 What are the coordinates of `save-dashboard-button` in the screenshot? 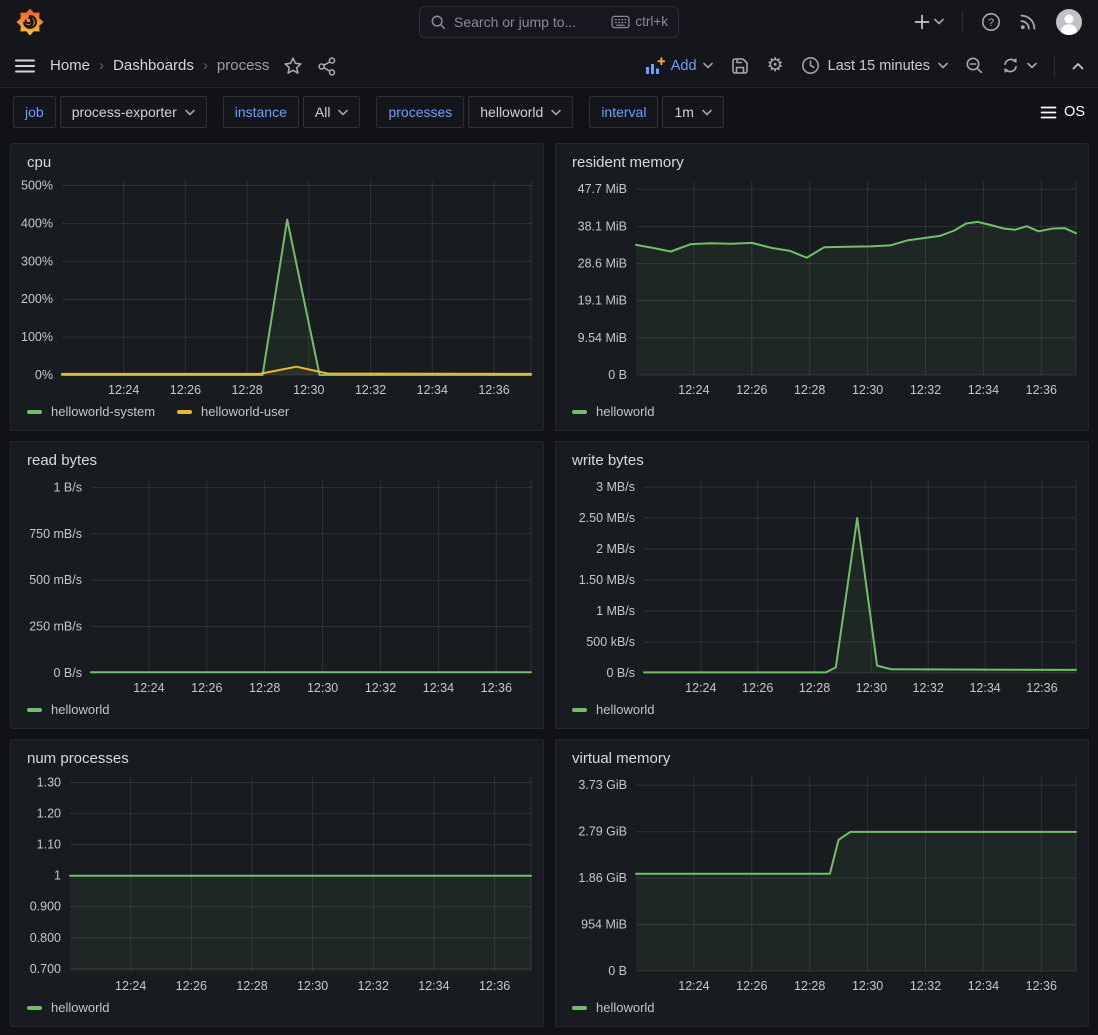 It's located at (740, 66).